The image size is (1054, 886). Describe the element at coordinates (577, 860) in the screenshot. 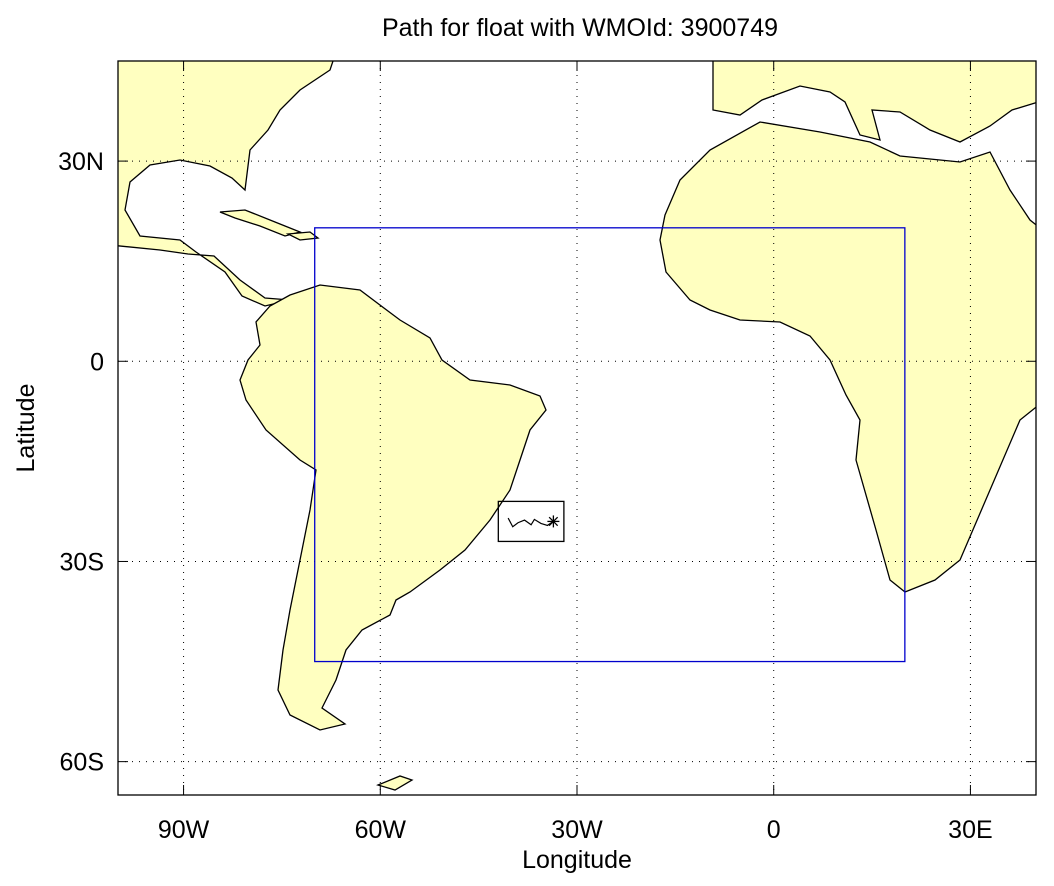

I see `x-axis-label: Longitude` at that location.